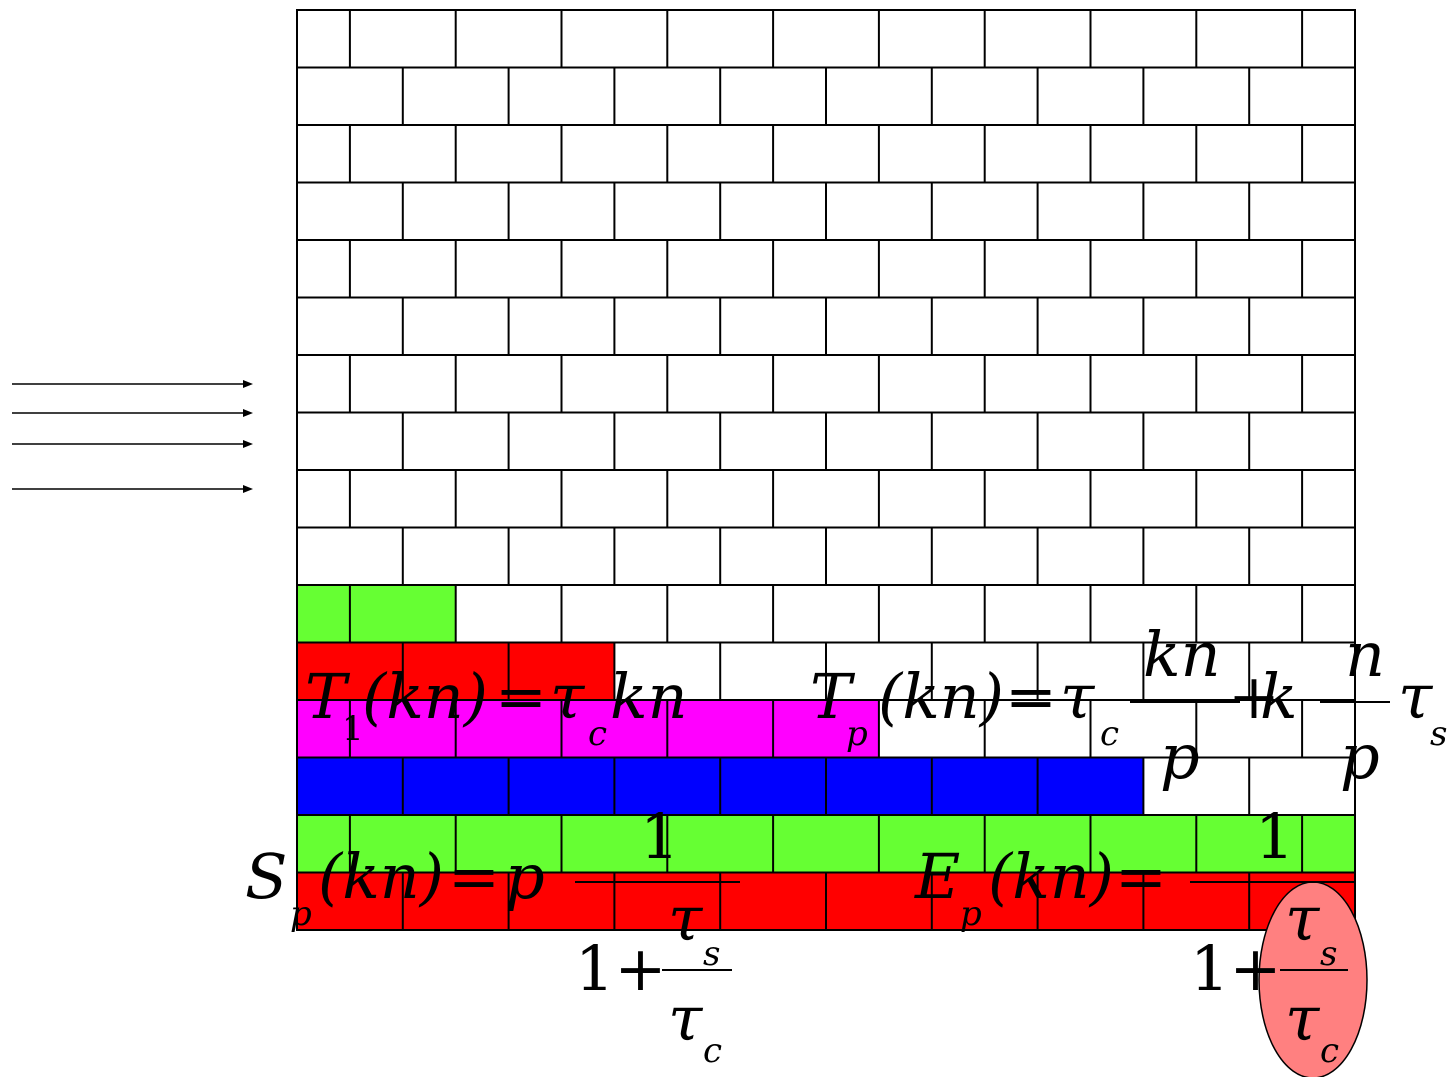  I want to click on formula-t1: T 1 (kn) = τ c kn, so click(496, 707).